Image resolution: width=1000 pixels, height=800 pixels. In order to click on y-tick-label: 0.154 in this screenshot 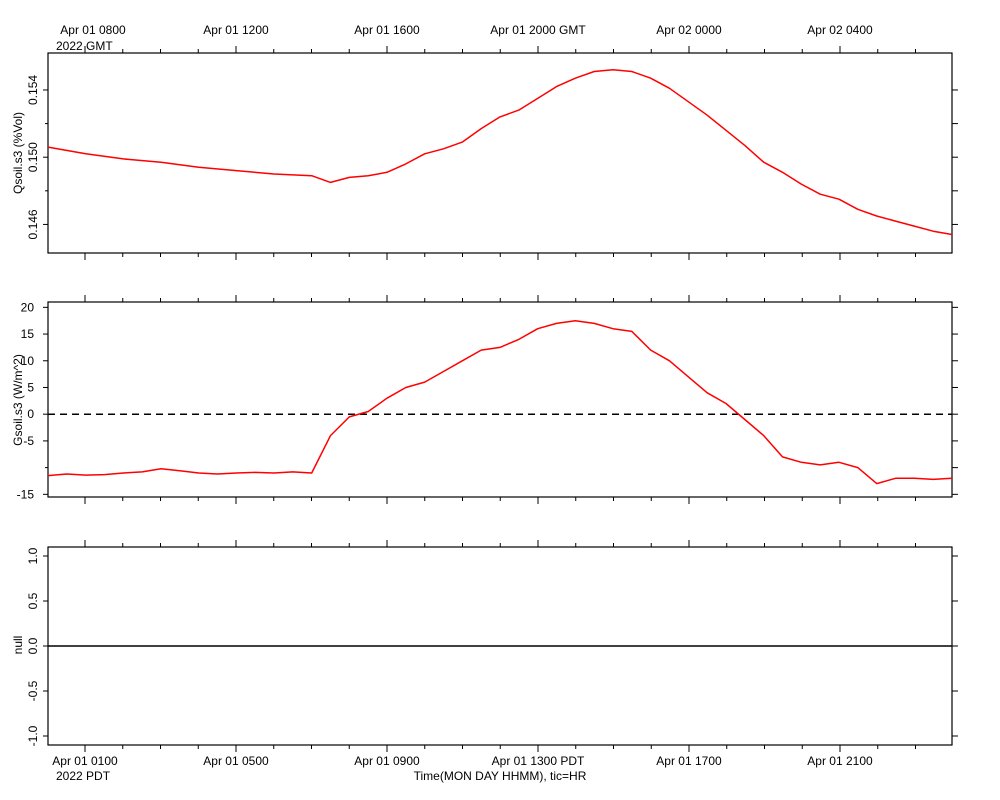, I will do `click(33, 90)`.